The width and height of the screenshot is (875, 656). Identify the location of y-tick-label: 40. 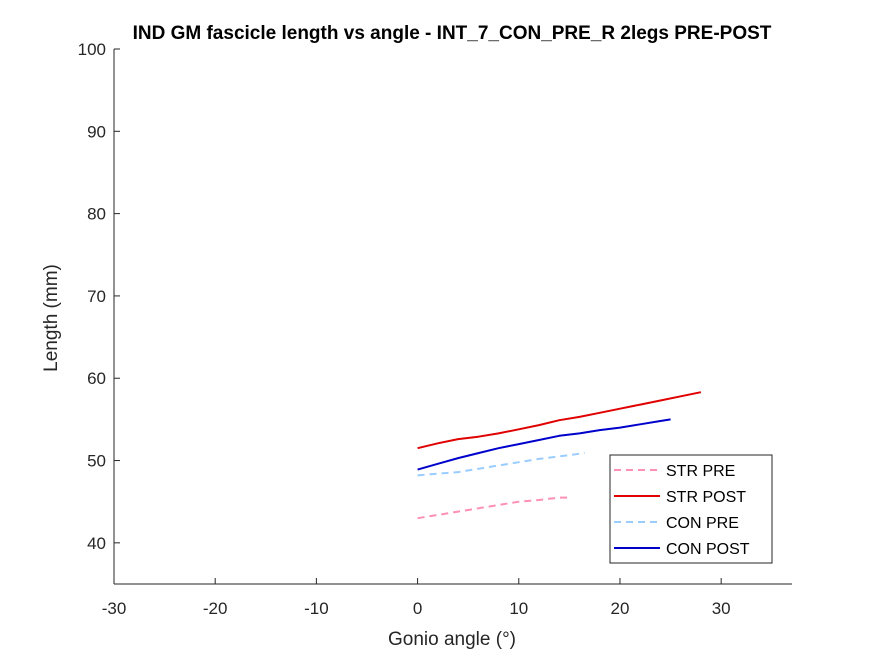
(96, 543).